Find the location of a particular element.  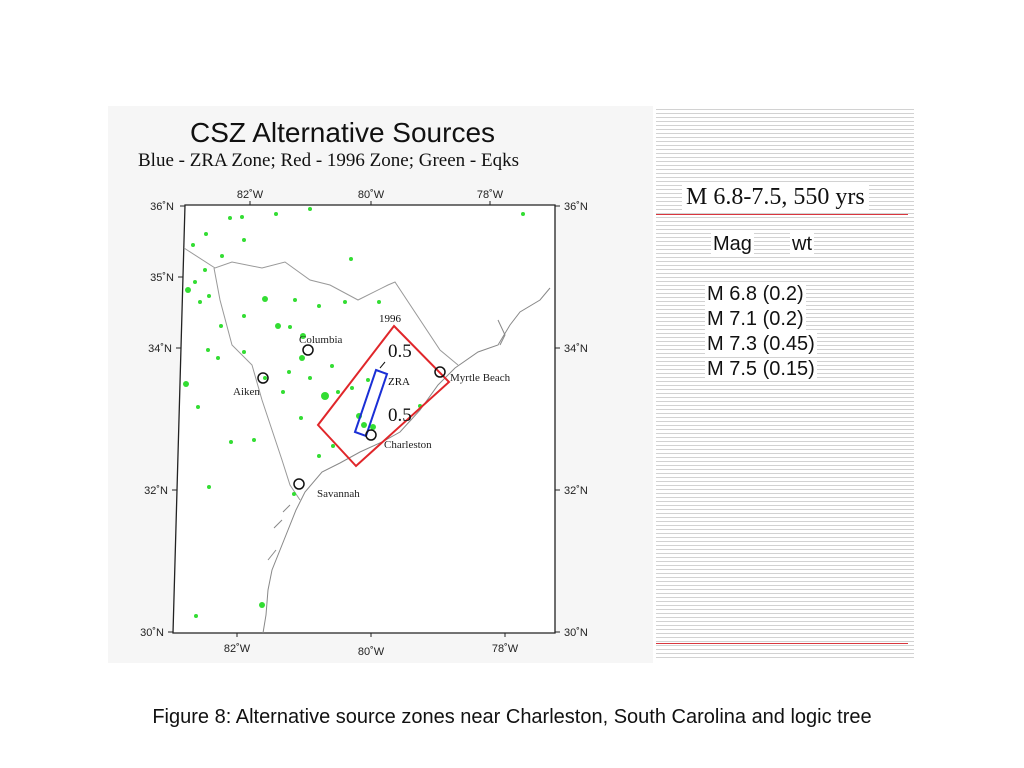

lat-tick-right-32: 32˚N is located at coordinates (576, 491).